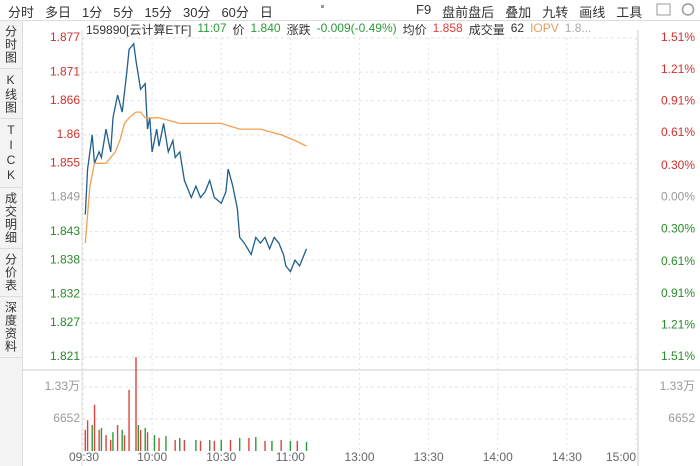 The height and width of the screenshot is (466, 700). Describe the element at coordinates (567, 457) in the screenshot. I see `x-tick-label: 14:30` at that location.